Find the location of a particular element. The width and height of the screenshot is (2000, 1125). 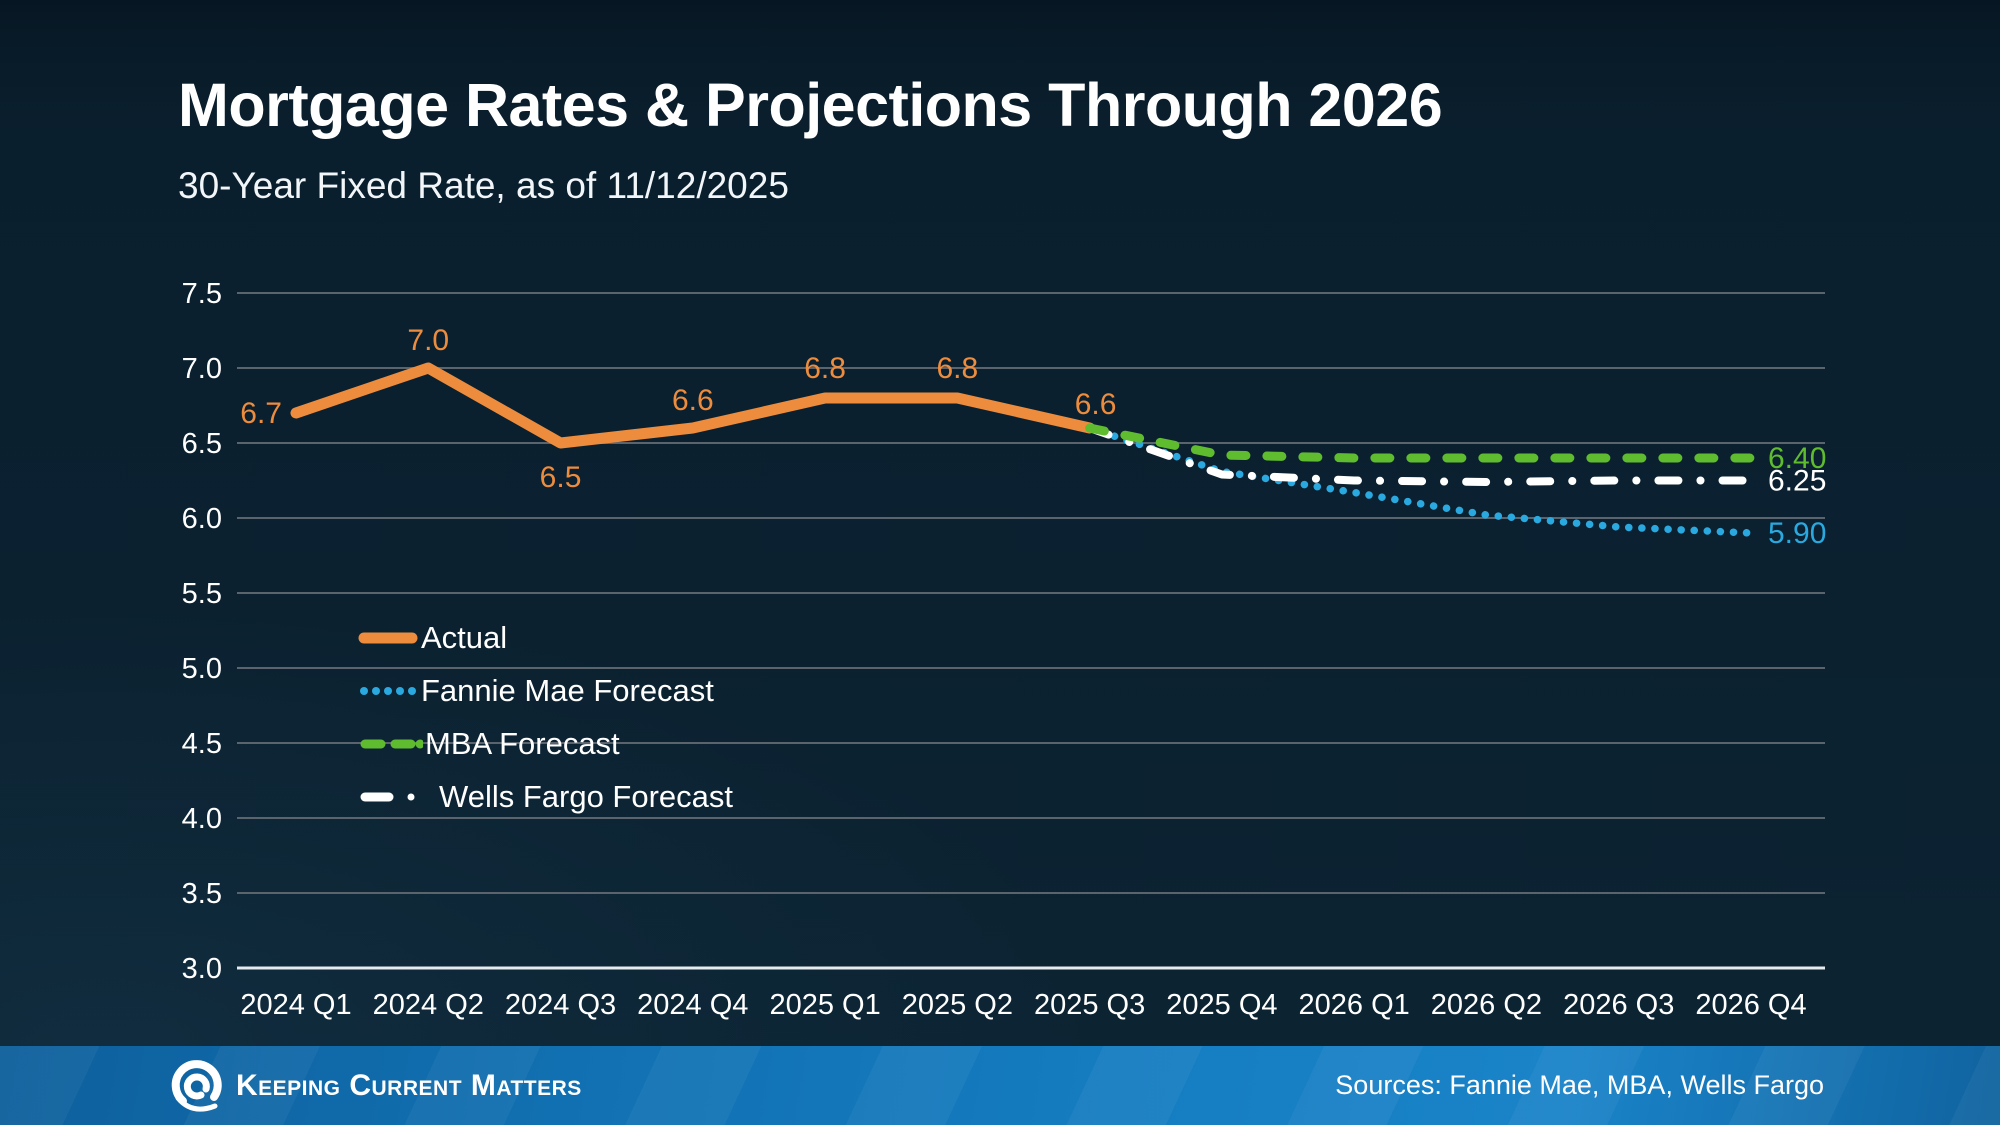

x-tick-label: 2026 Q3 is located at coordinates (1618, 1005).